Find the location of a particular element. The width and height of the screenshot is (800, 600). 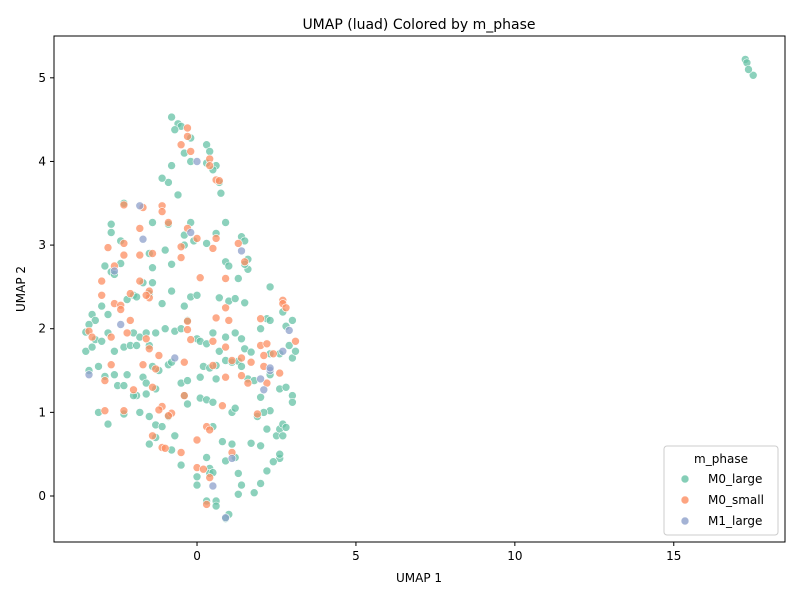

legend-box is located at coordinates (721, 490).